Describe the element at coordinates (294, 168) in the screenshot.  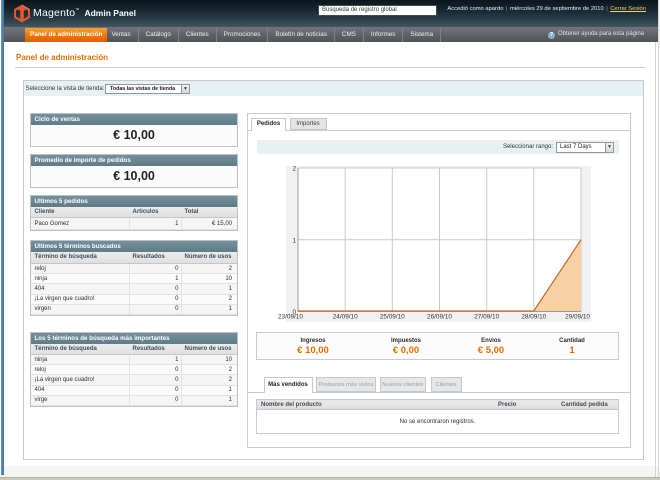
I see `svg-text: 2` at that location.